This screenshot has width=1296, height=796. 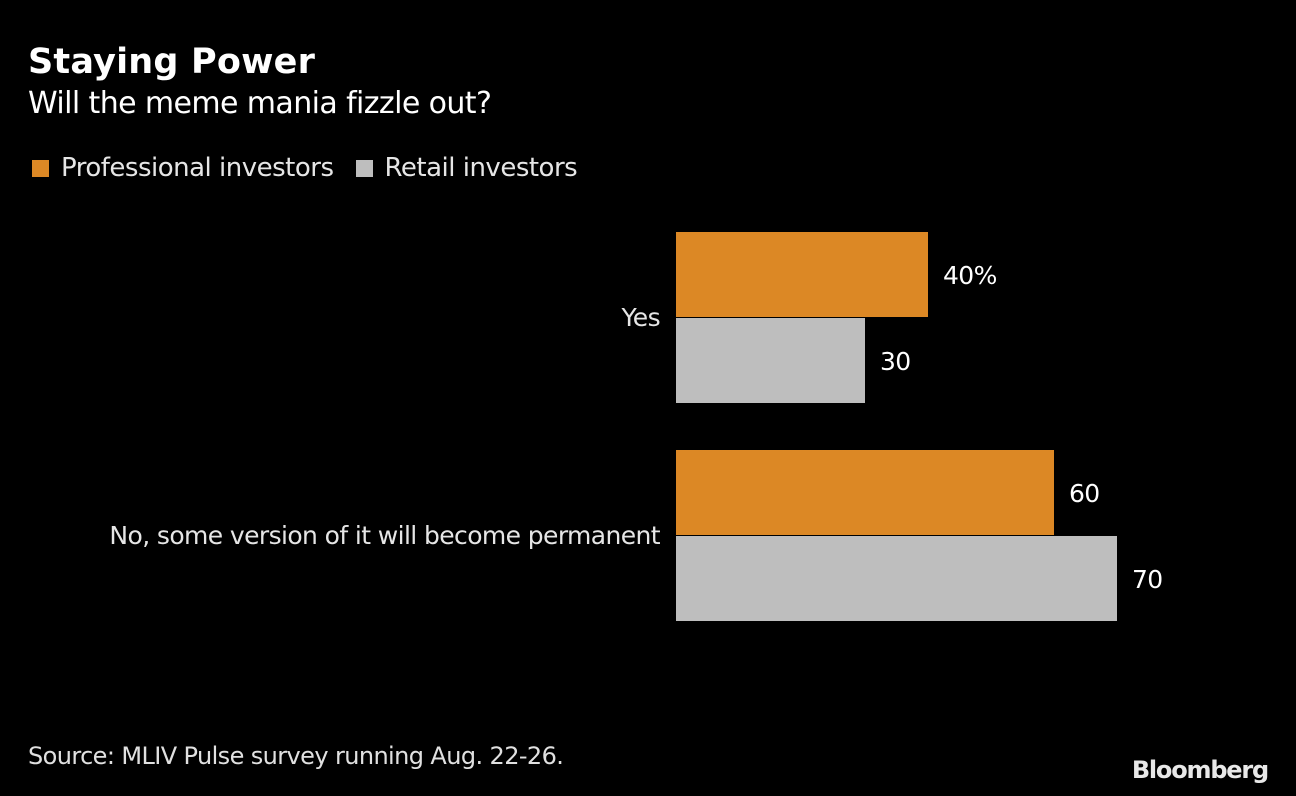 I want to click on bloomberg-logo: Bloomberg, so click(x=1200, y=770).